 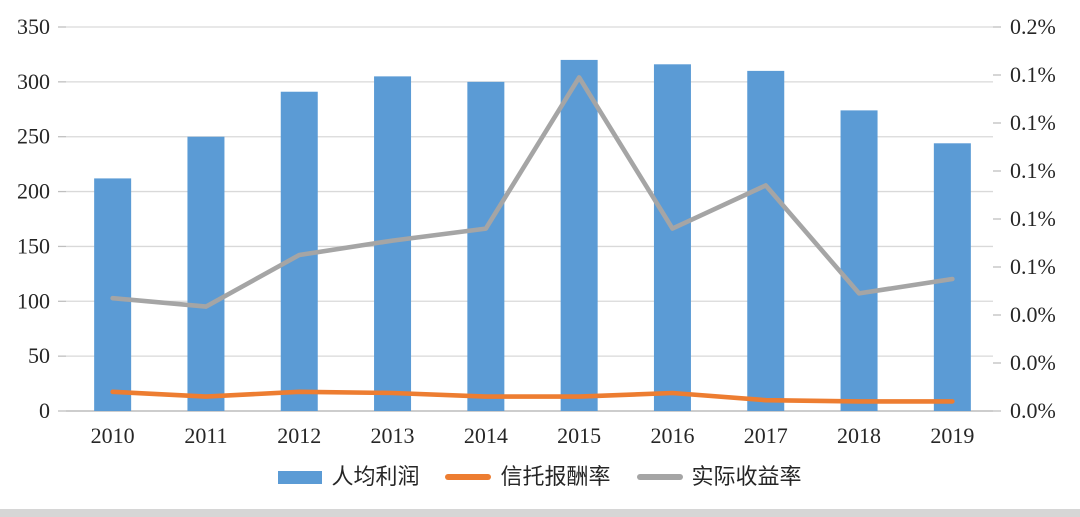 I want to click on bar-2011, so click(x=206, y=273).